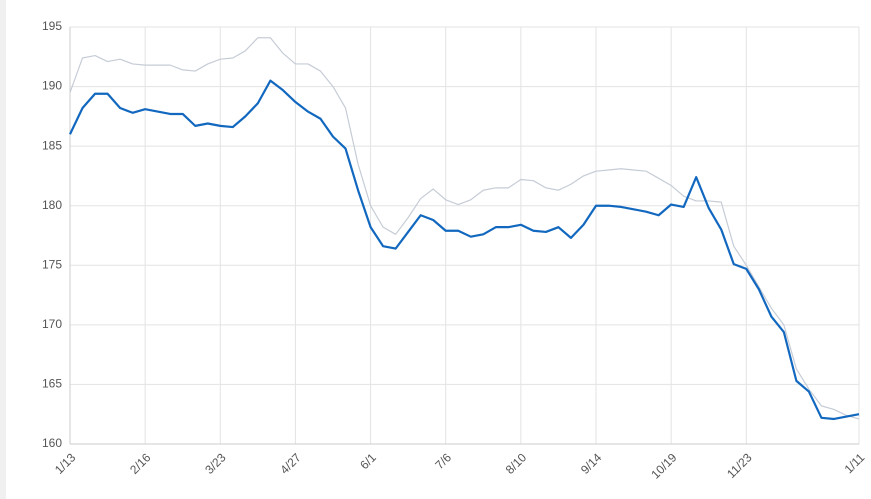 The height and width of the screenshot is (499, 871). What do you see at coordinates (290, 463) in the screenshot?
I see `x-tick-label: 4/27` at bounding box center [290, 463].